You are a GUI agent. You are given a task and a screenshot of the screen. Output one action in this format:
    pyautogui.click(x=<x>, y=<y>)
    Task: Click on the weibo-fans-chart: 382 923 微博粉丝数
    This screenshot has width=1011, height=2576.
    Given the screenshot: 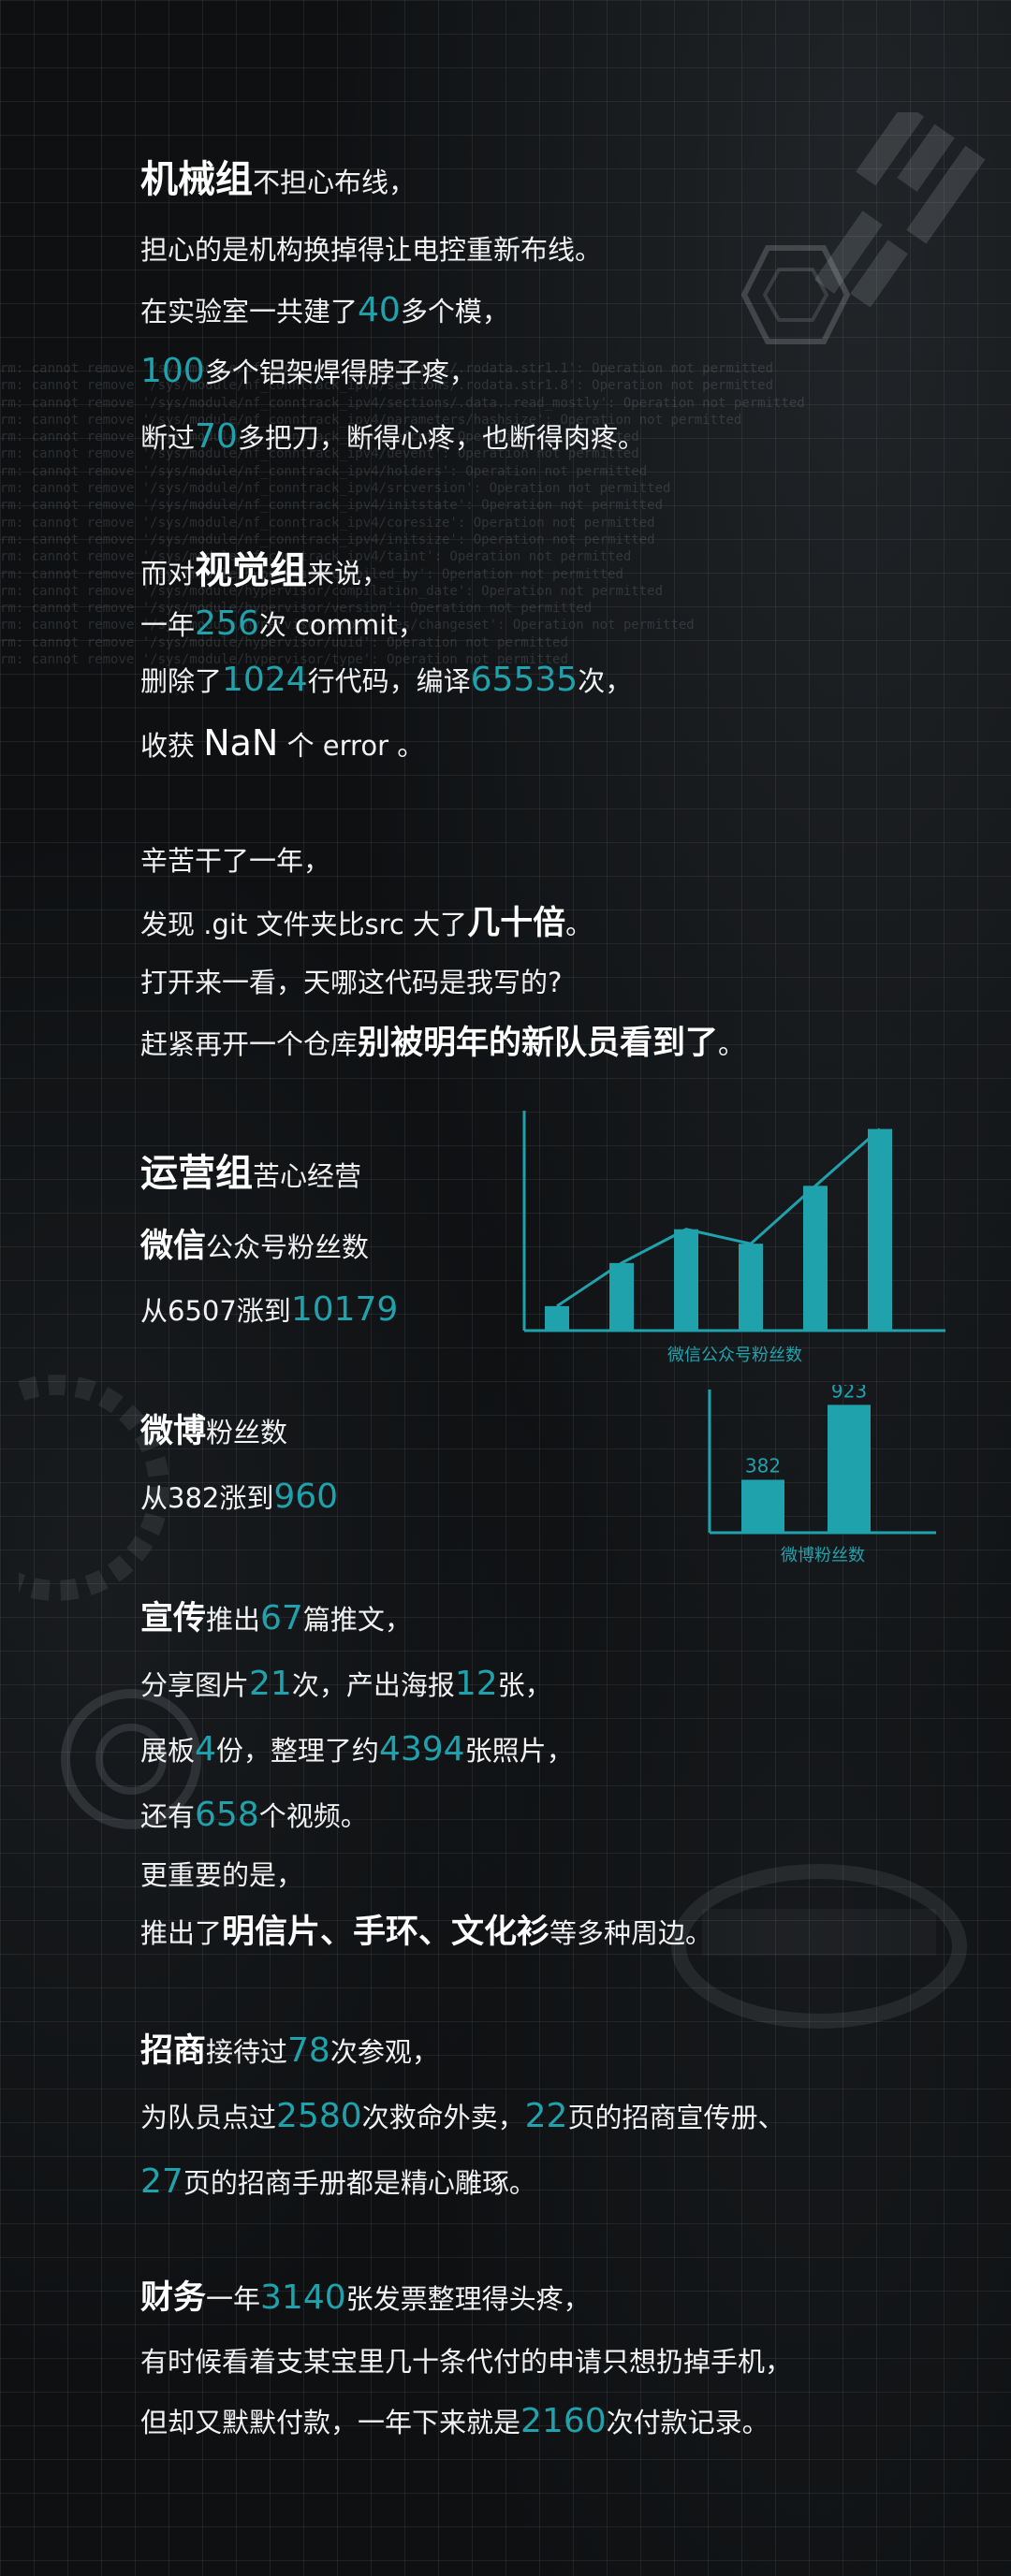 What is the action you would take?
    pyautogui.click(x=822, y=1475)
    